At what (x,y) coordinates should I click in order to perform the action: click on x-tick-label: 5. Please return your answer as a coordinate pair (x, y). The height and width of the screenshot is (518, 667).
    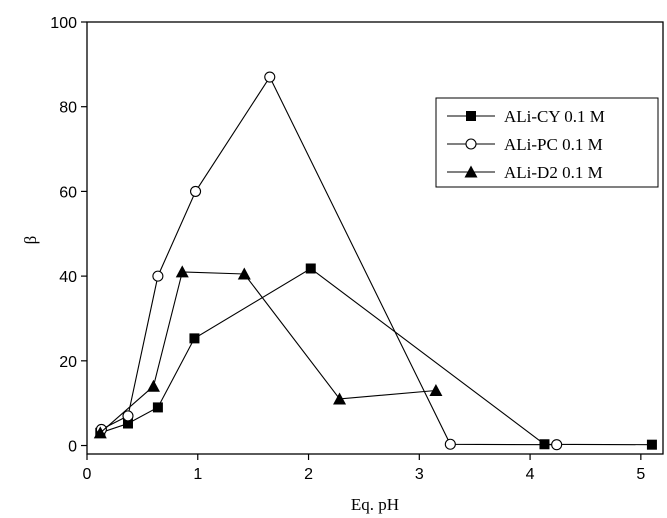
    Looking at the image, I should click on (640, 474).